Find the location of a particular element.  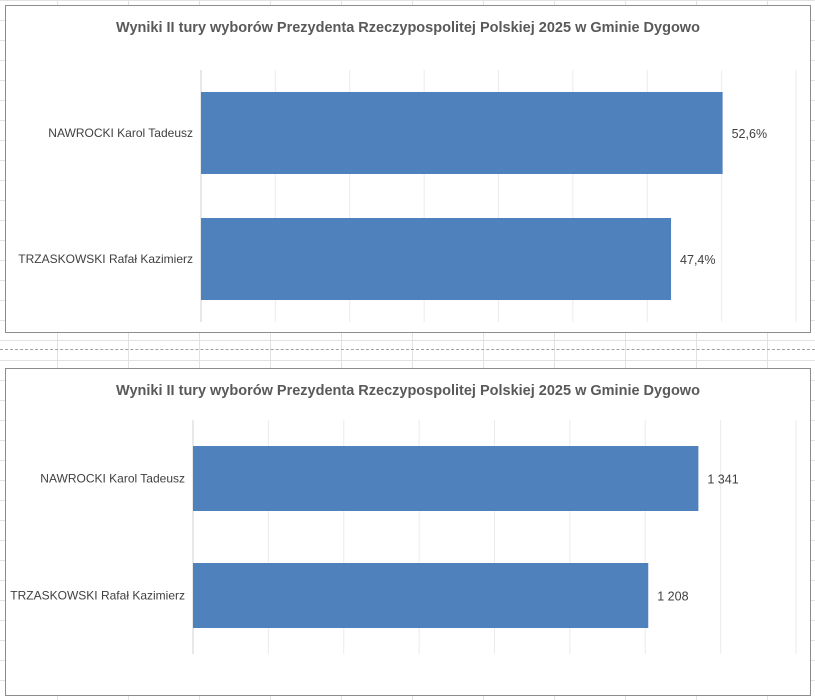

page-break-line is located at coordinates (407, 349).